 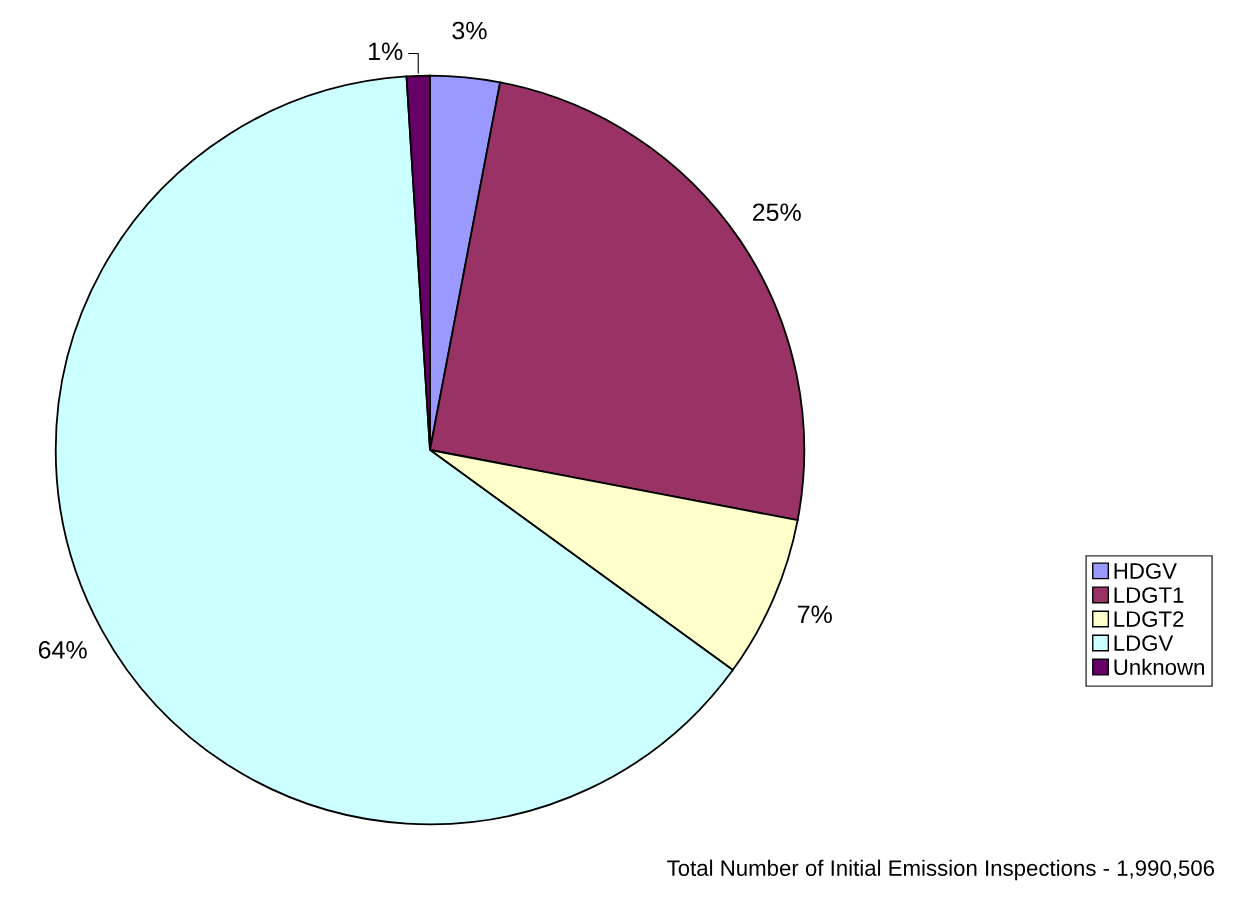 What do you see at coordinates (1159, 667) in the screenshot?
I see `legend-label: Unknown` at bounding box center [1159, 667].